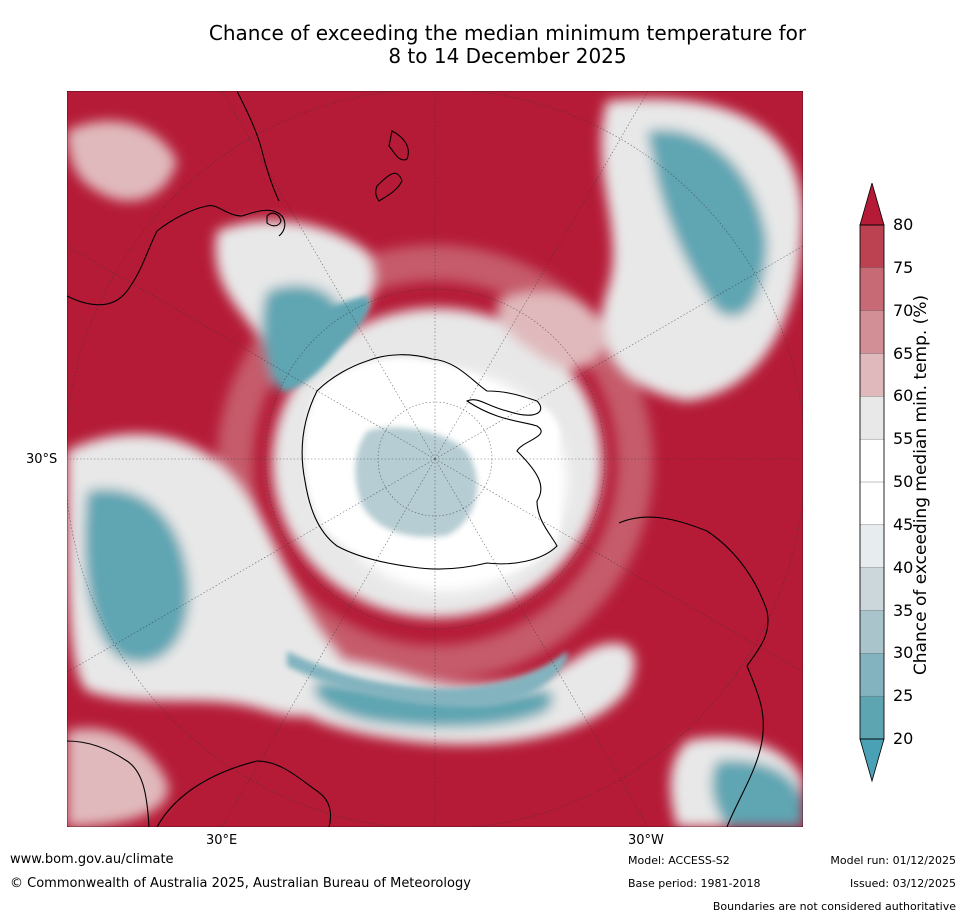 This screenshot has width=965, height=919. Describe the element at coordinates (903, 738) in the screenshot. I see `colorbar-tick-label: 20` at that location.